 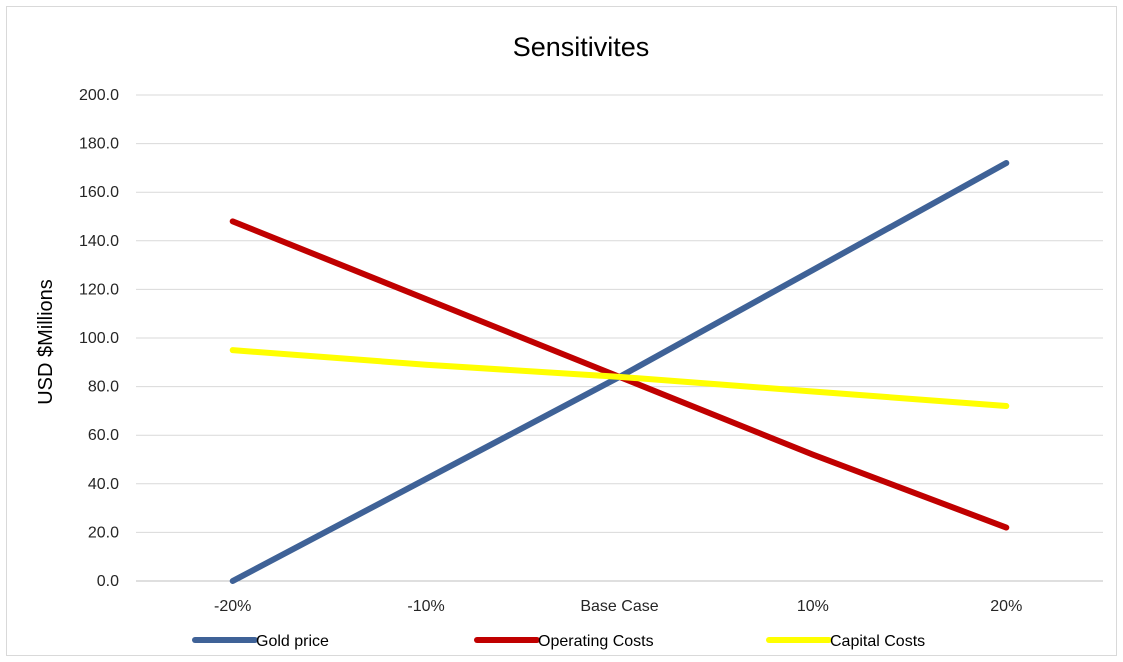 I want to click on x-axis-ticks: -20% -10% Base Case 10% 20%, so click(x=618, y=606).